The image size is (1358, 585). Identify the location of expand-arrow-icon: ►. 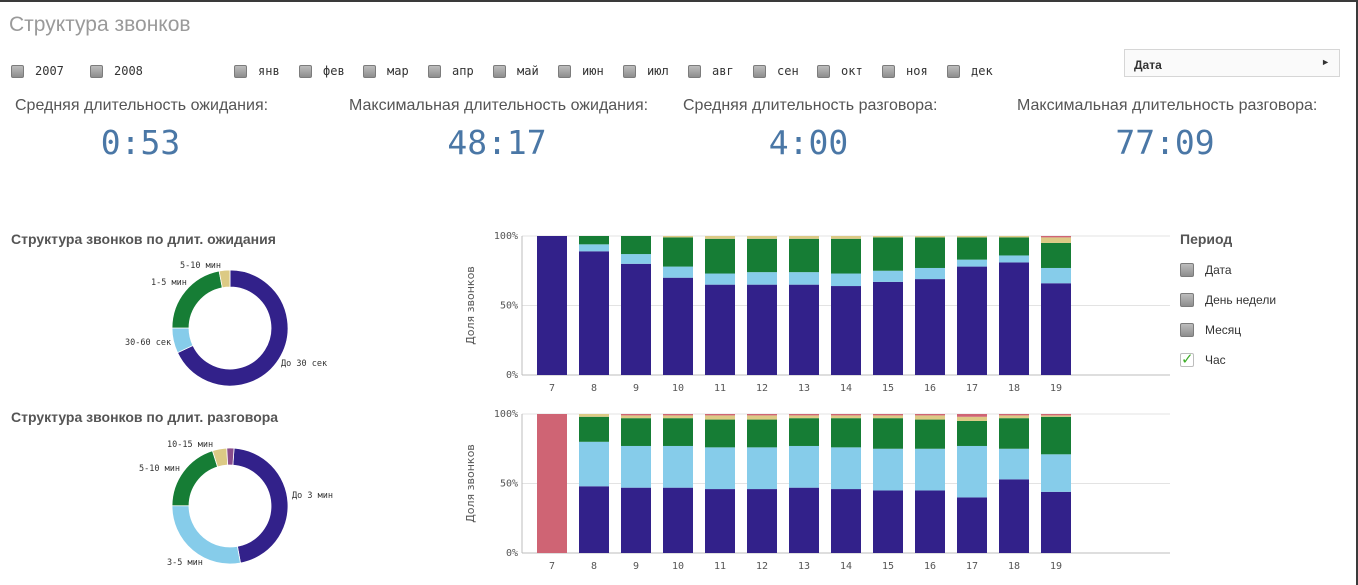
(1325, 62).